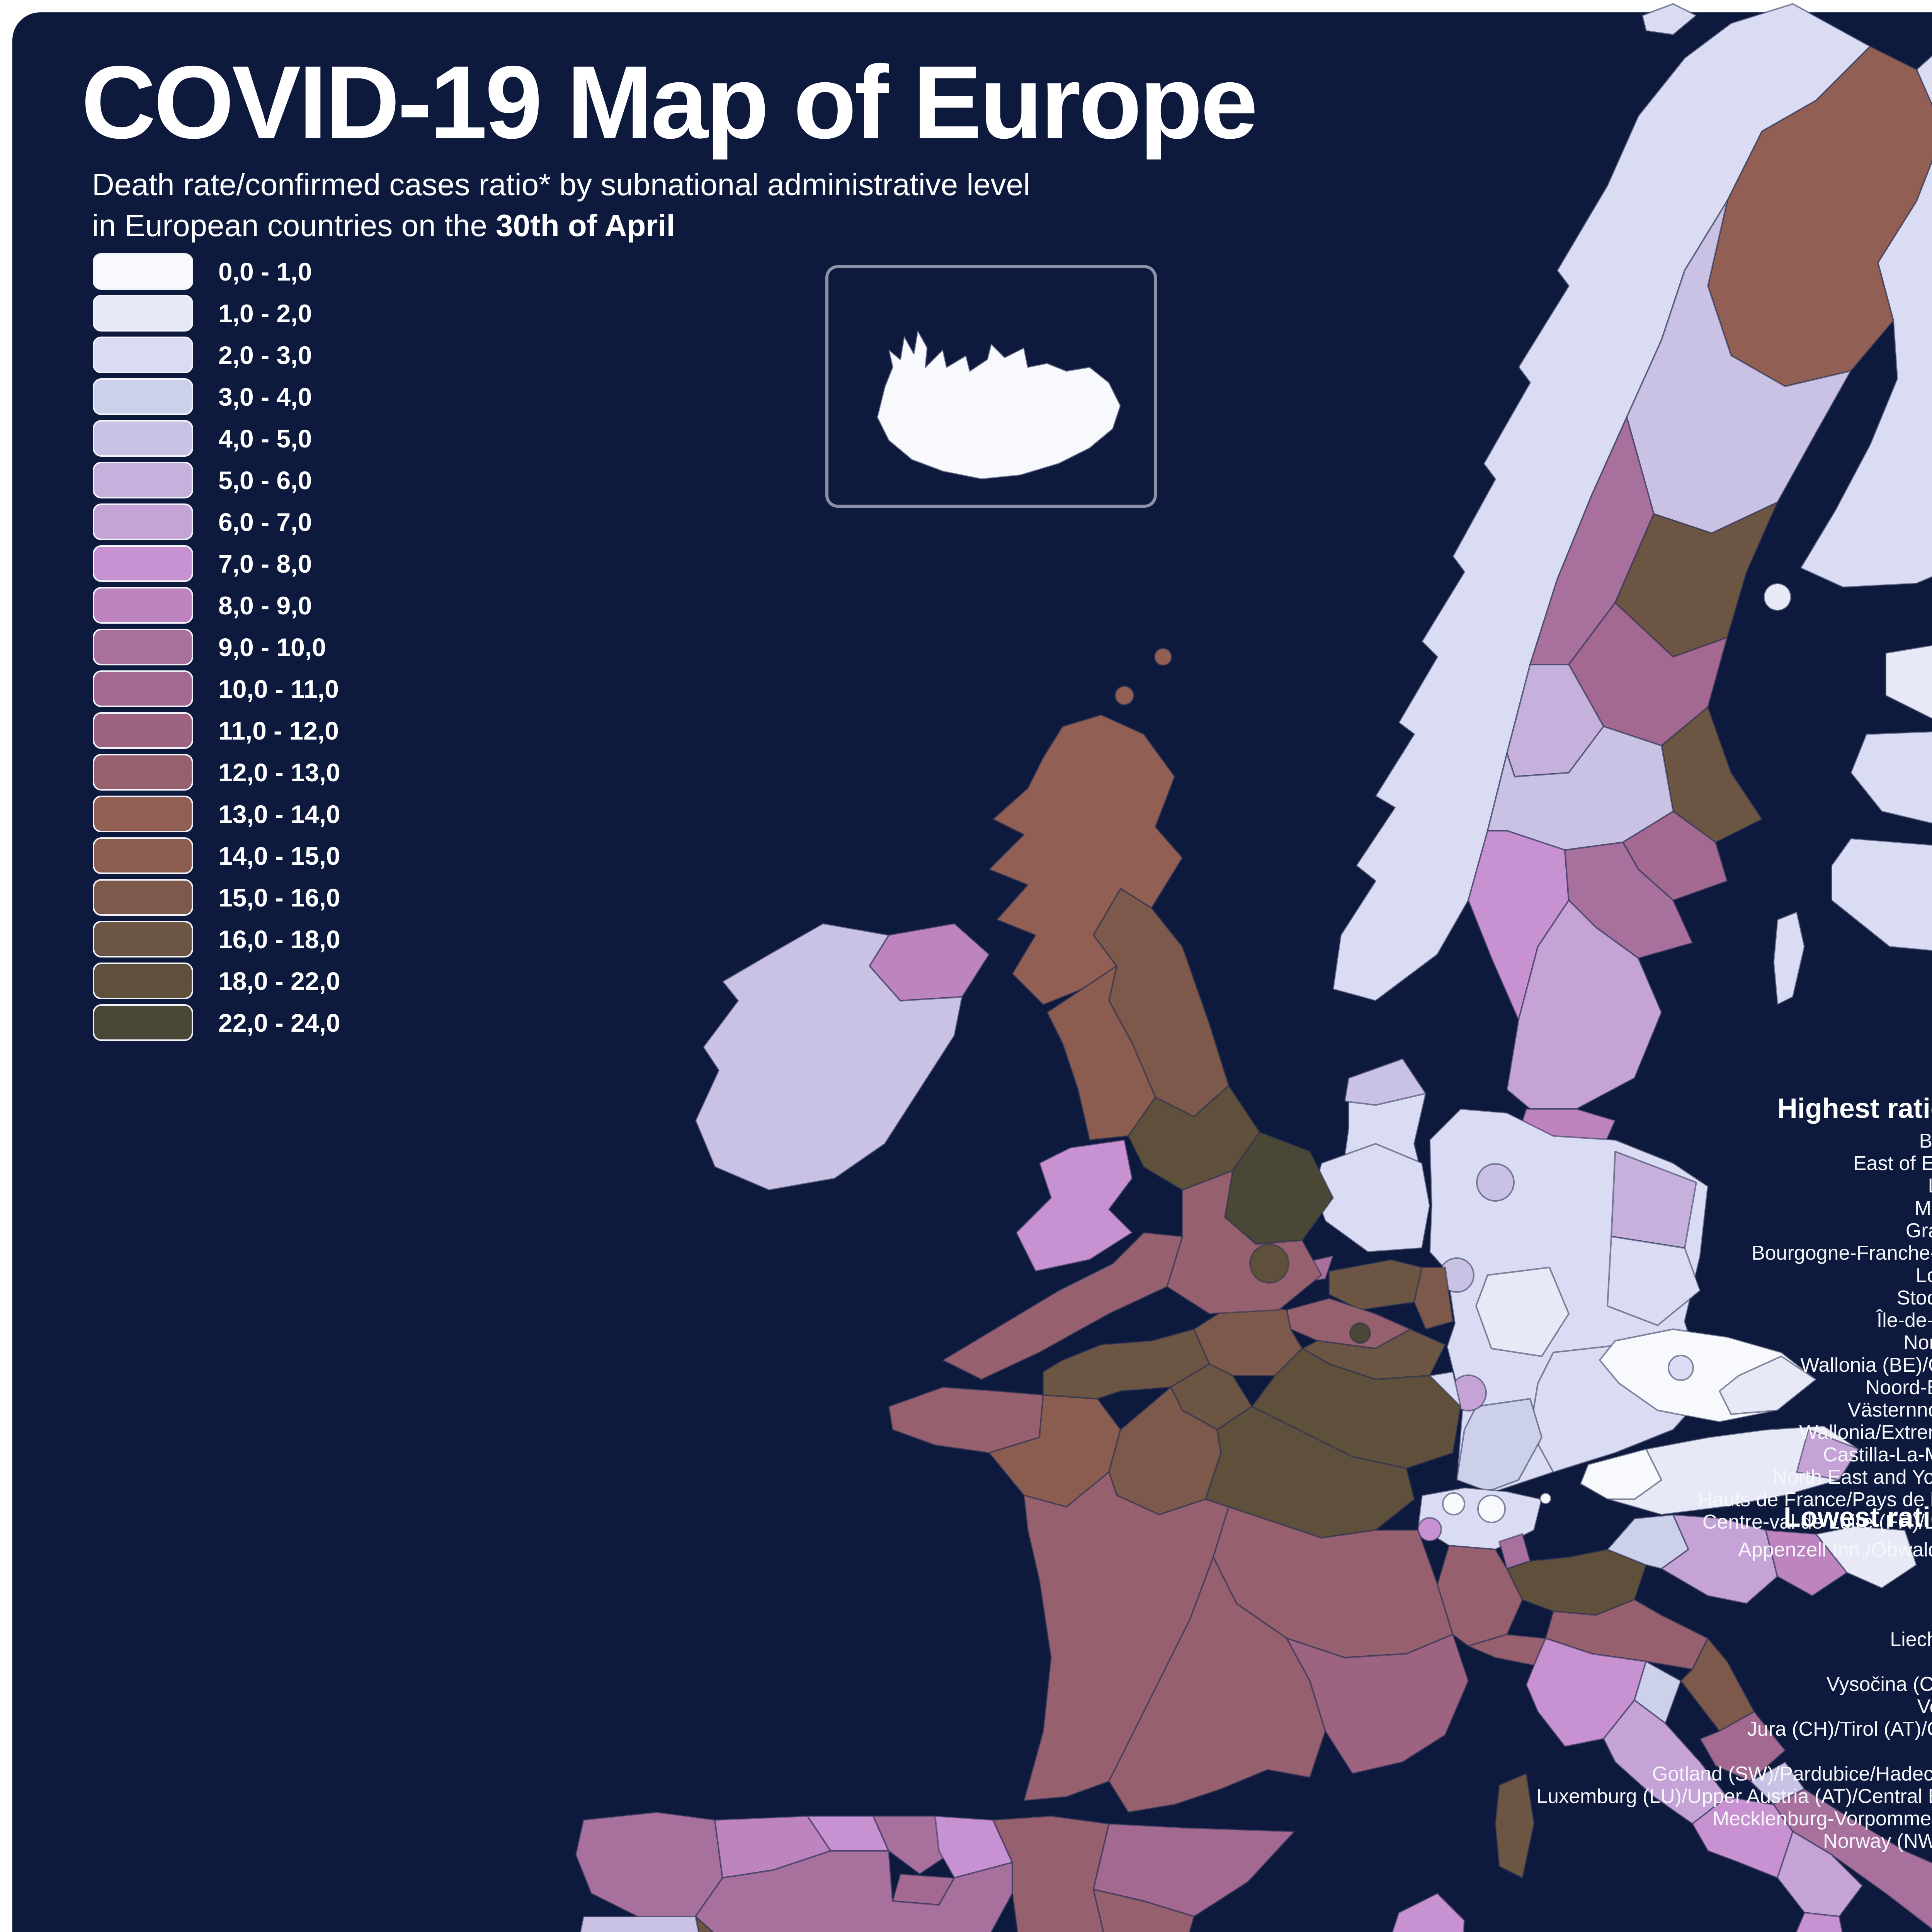  Describe the element at coordinates (1377, 1704) in the screenshot. I see `region-paca` at that location.